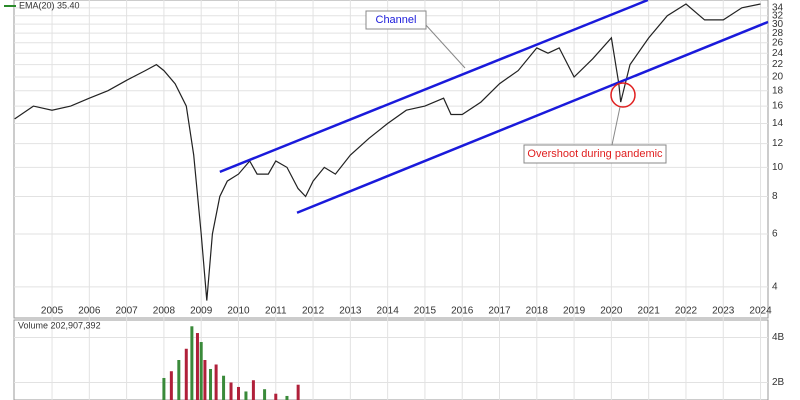 The image size is (800, 400). Describe the element at coordinates (778, 15) in the screenshot. I see `y-tick-label: 32` at that location.